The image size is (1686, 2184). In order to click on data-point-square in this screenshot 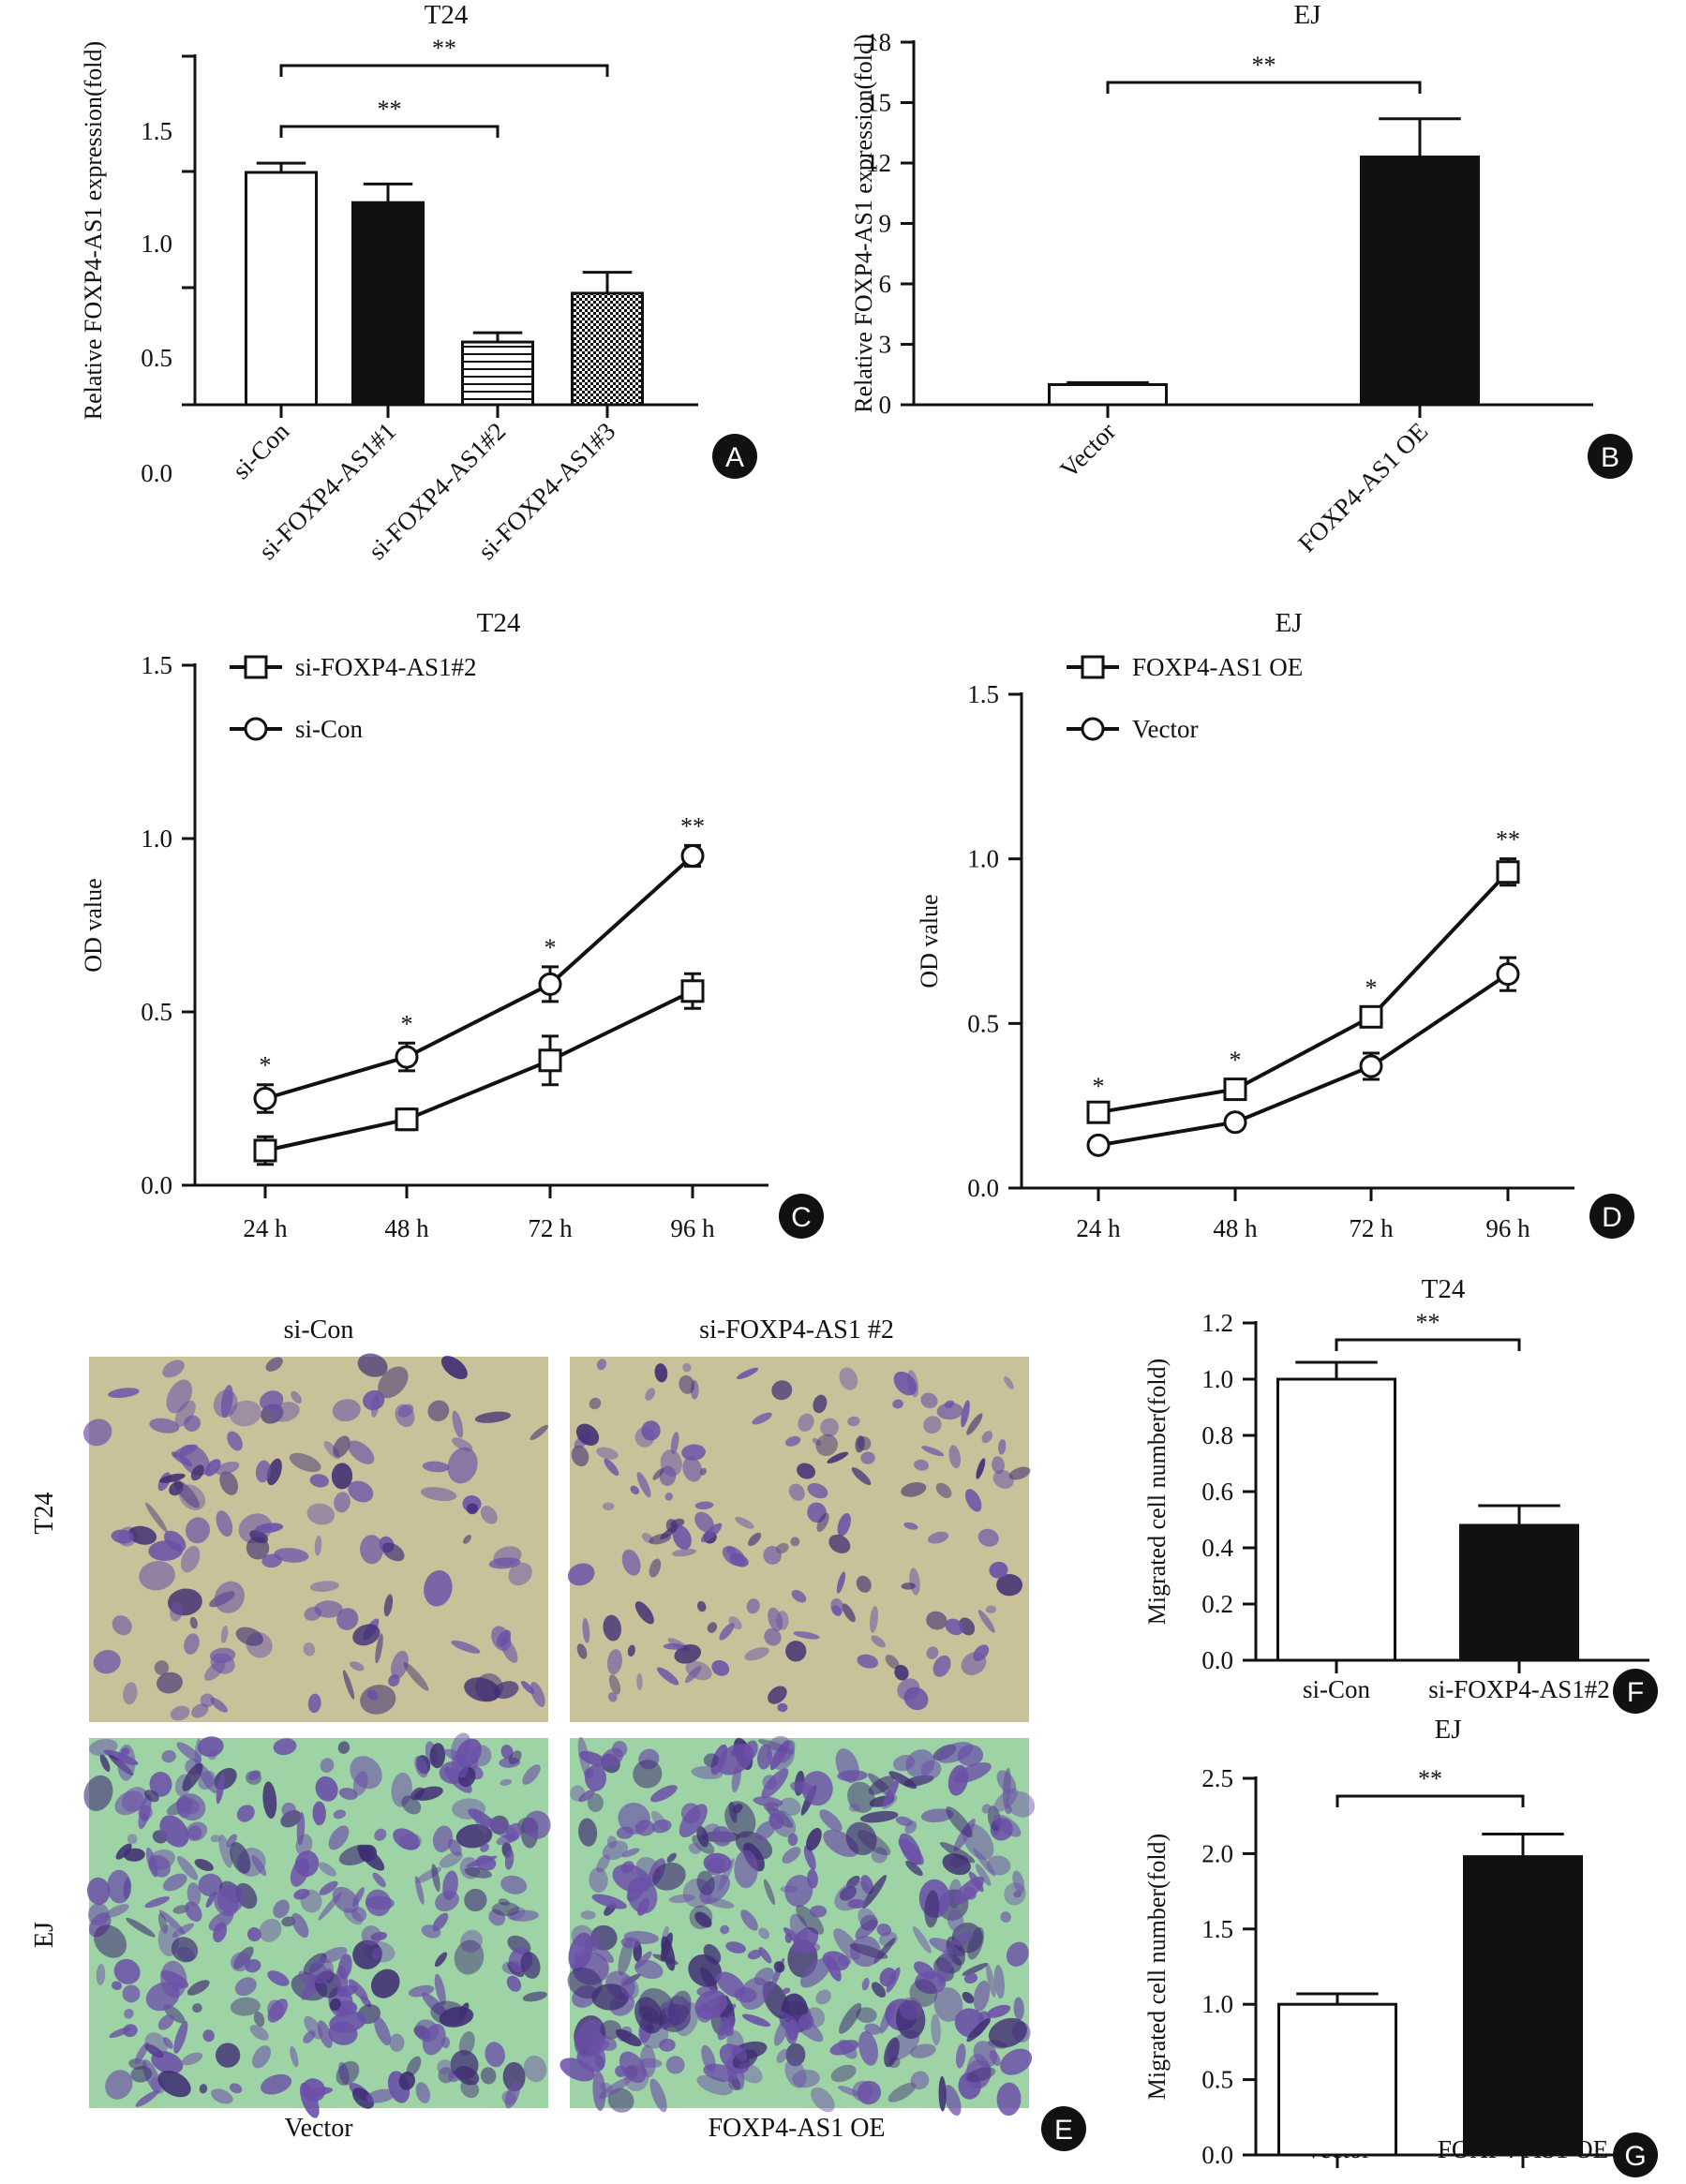, I will do `click(1371, 1016)`.